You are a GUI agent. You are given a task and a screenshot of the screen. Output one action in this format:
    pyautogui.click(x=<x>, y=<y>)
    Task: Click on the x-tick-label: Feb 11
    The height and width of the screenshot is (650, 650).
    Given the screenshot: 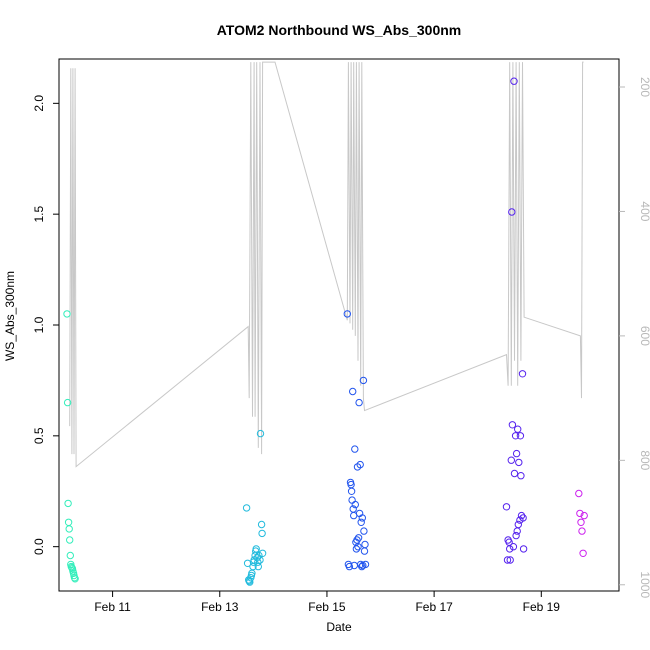 What is the action you would take?
    pyautogui.click(x=112, y=607)
    